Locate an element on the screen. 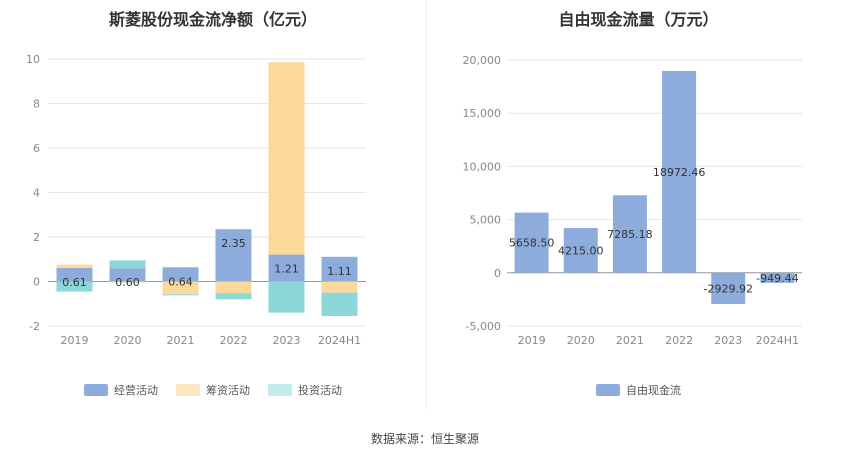 This screenshot has width=850, height=459. data-label: 1.21 is located at coordinates (286, 269).